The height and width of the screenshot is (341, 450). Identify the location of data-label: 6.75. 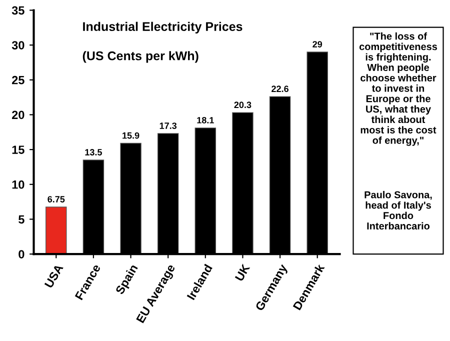
(56, 199).